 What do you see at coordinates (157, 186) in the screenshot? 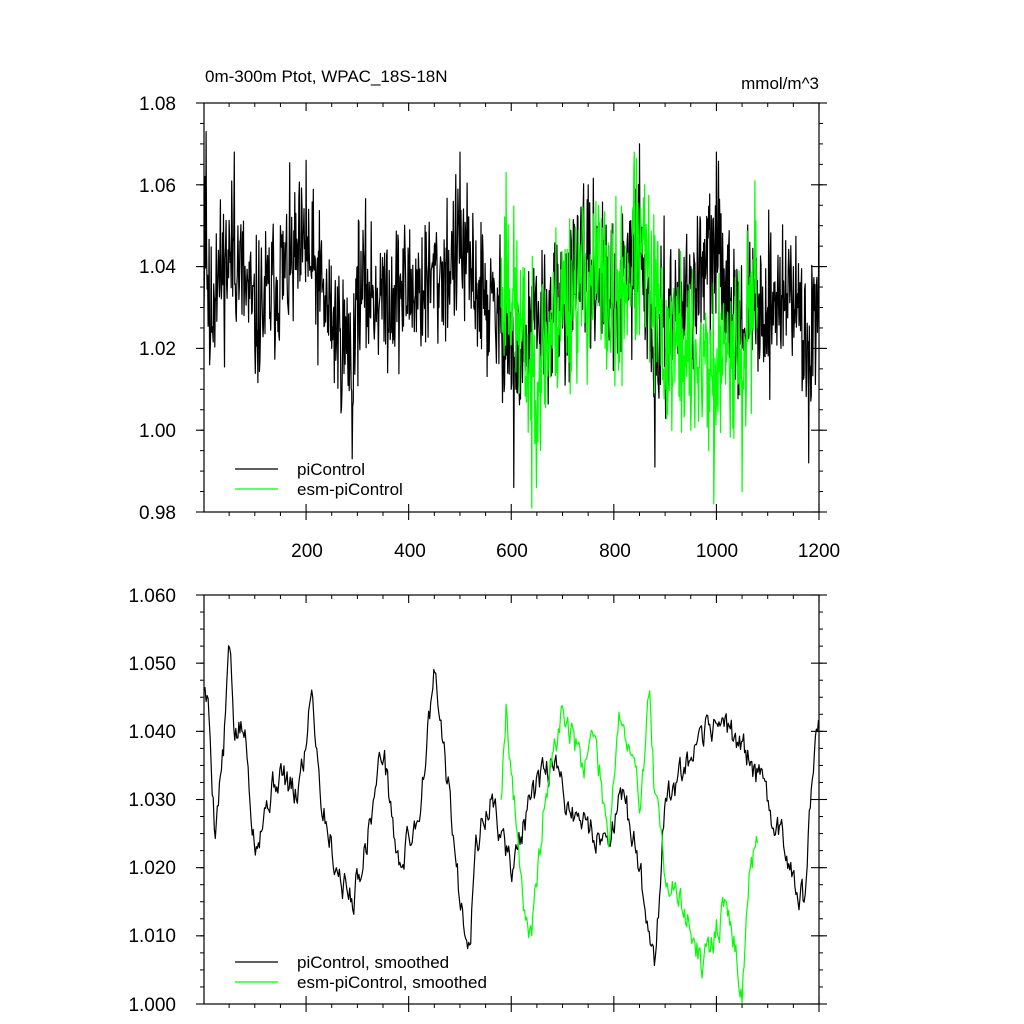
I see `top-y-tick-label: 1.06` at bounding box center [157, 186].